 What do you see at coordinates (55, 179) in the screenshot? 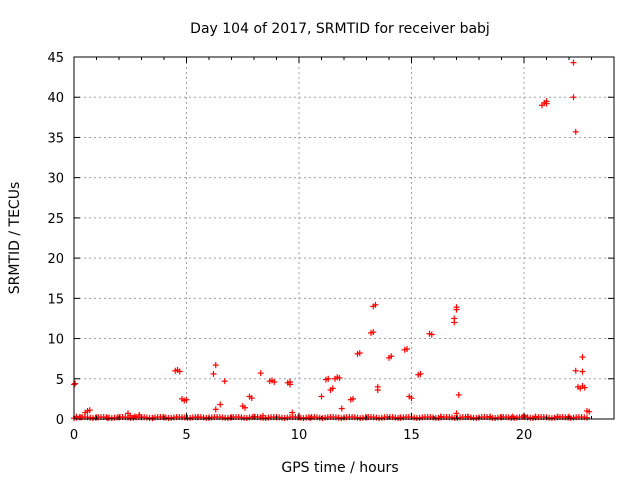
I see `y-tick-label: 30` at bounding box center [55, 179].